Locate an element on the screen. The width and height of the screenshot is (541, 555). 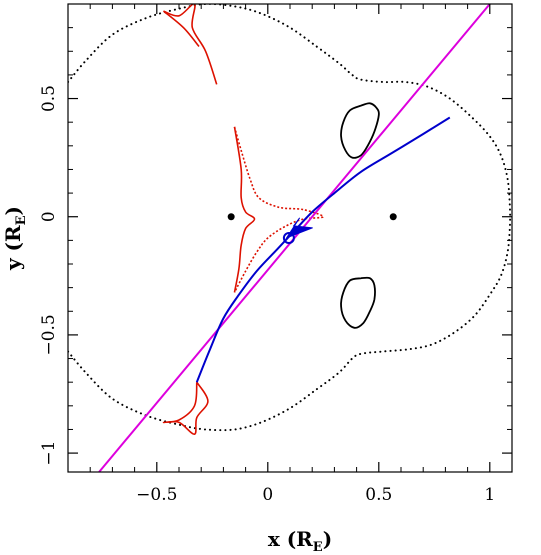
caustic-top is located at coordinates (190, 44).